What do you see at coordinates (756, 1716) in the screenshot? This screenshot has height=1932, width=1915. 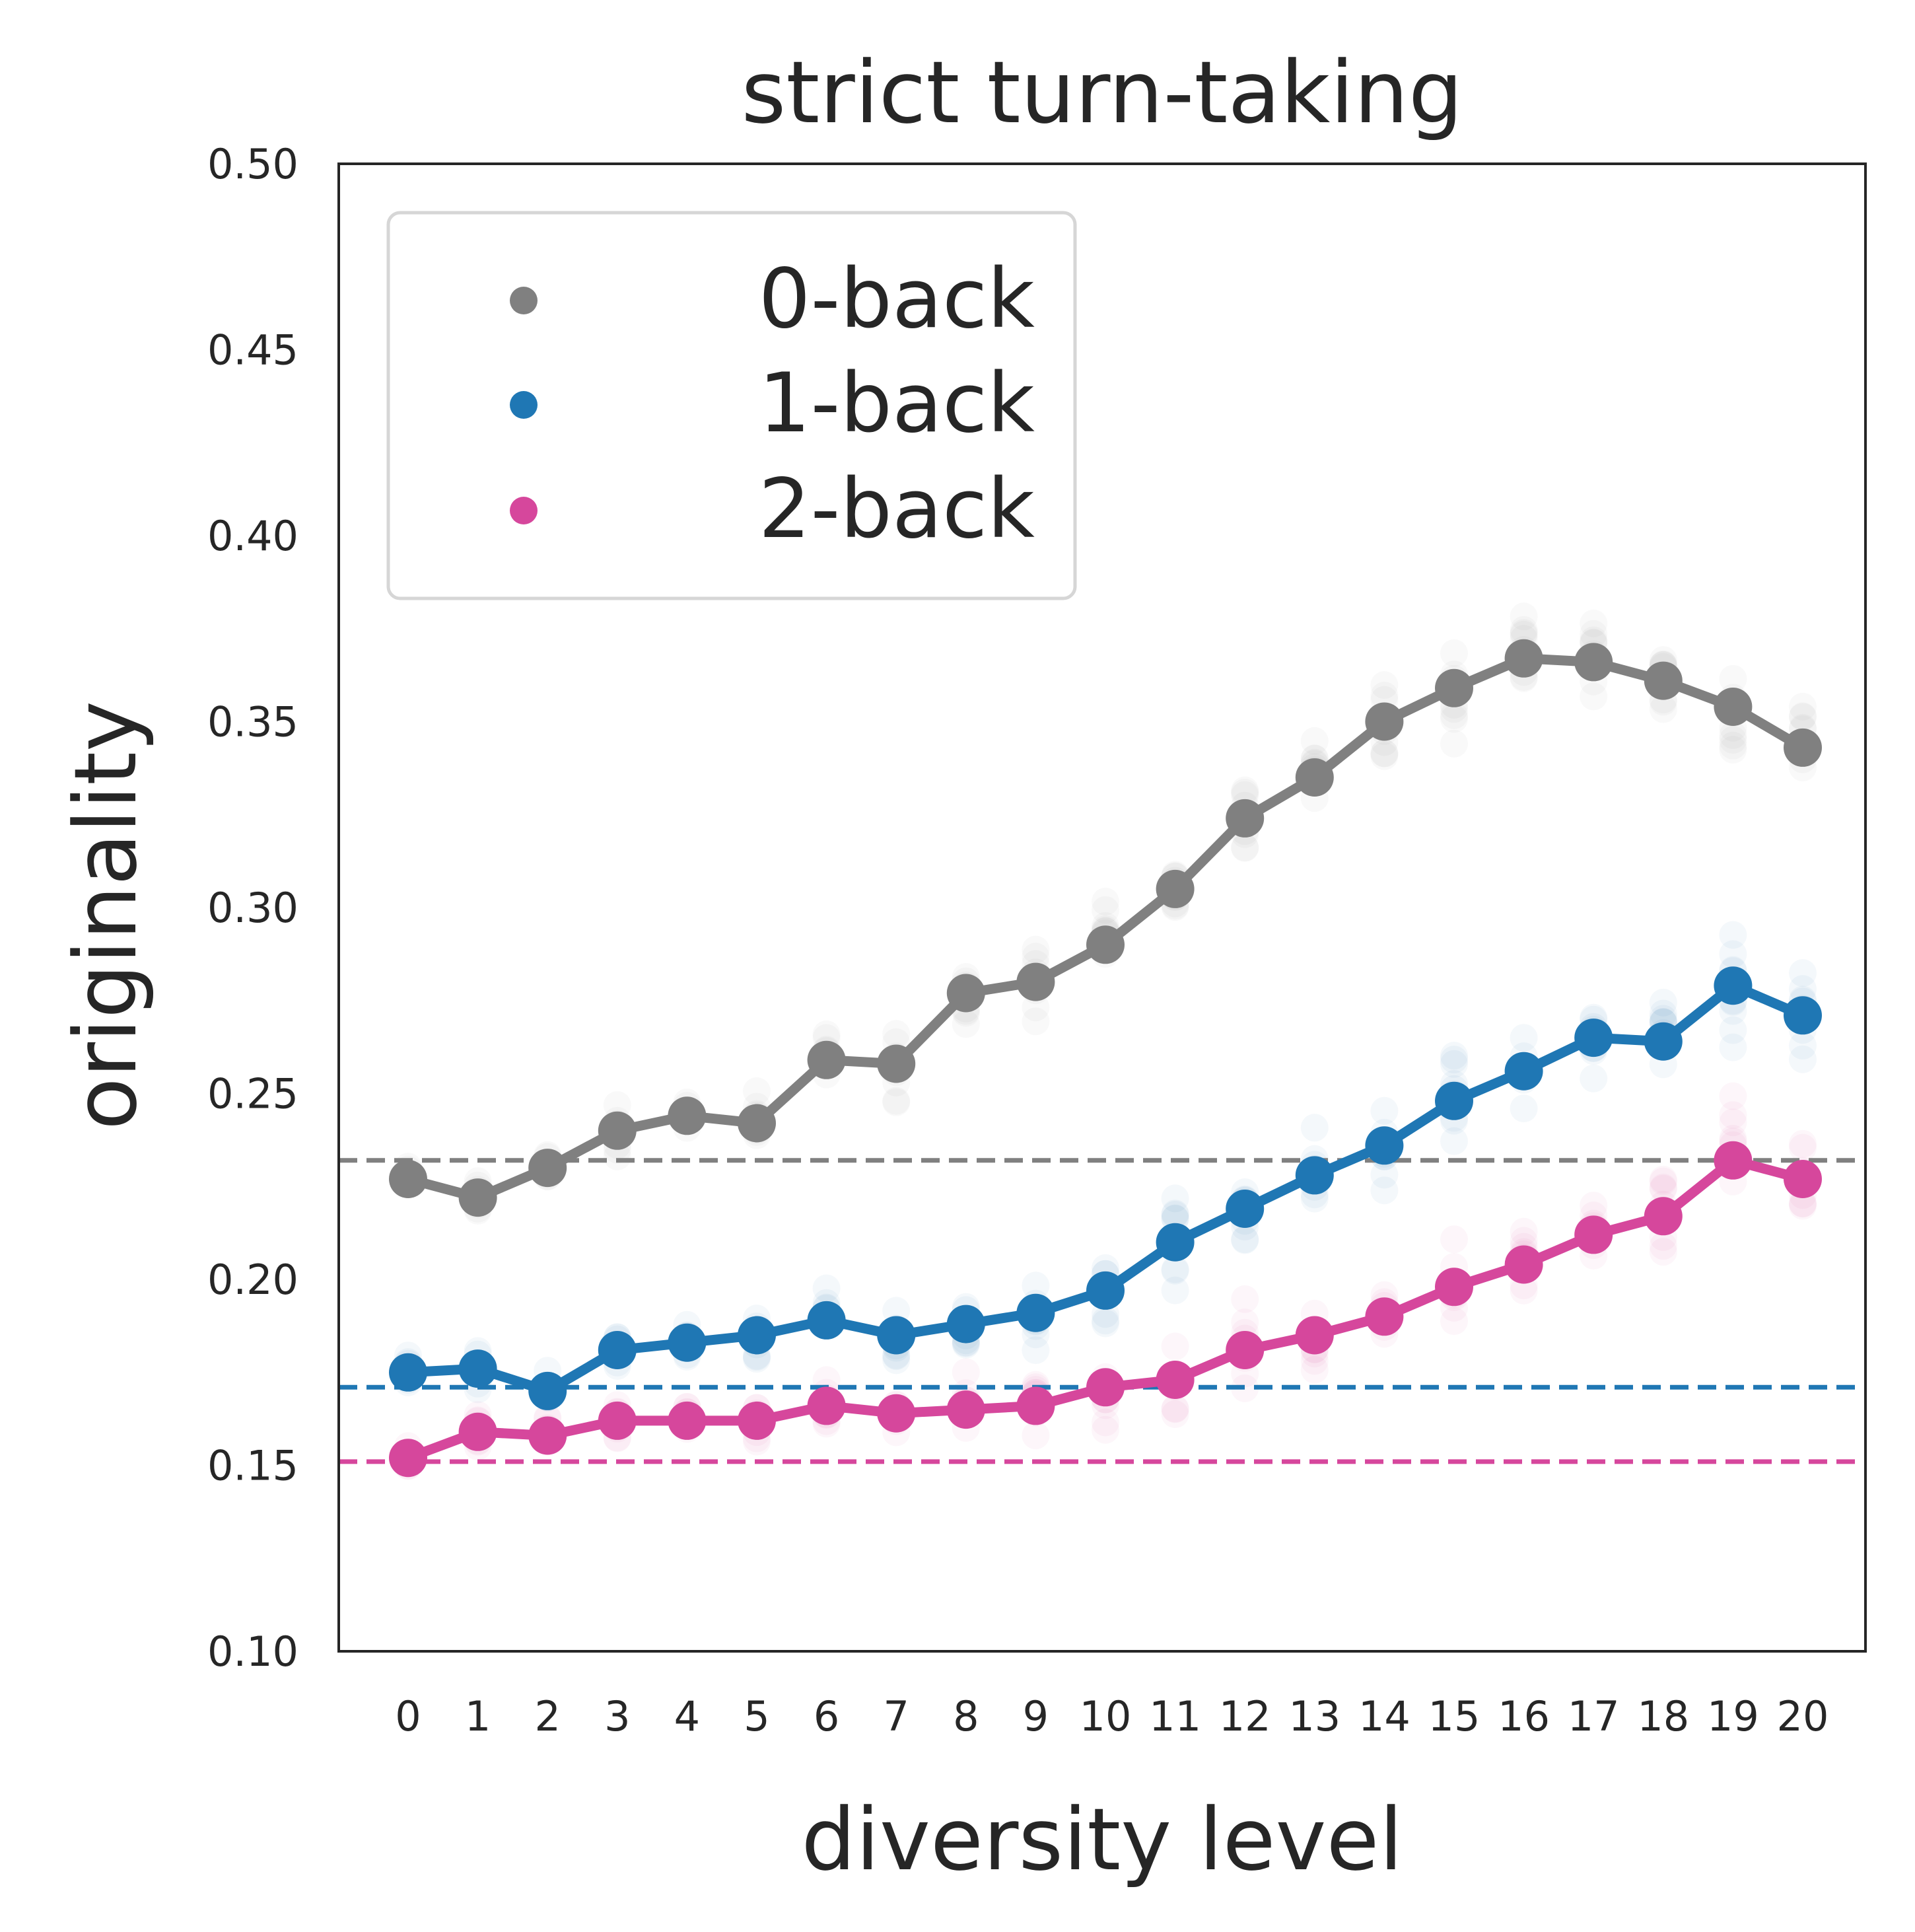 I see `x-tick-label: 5` at bounding box center [756, 1716].